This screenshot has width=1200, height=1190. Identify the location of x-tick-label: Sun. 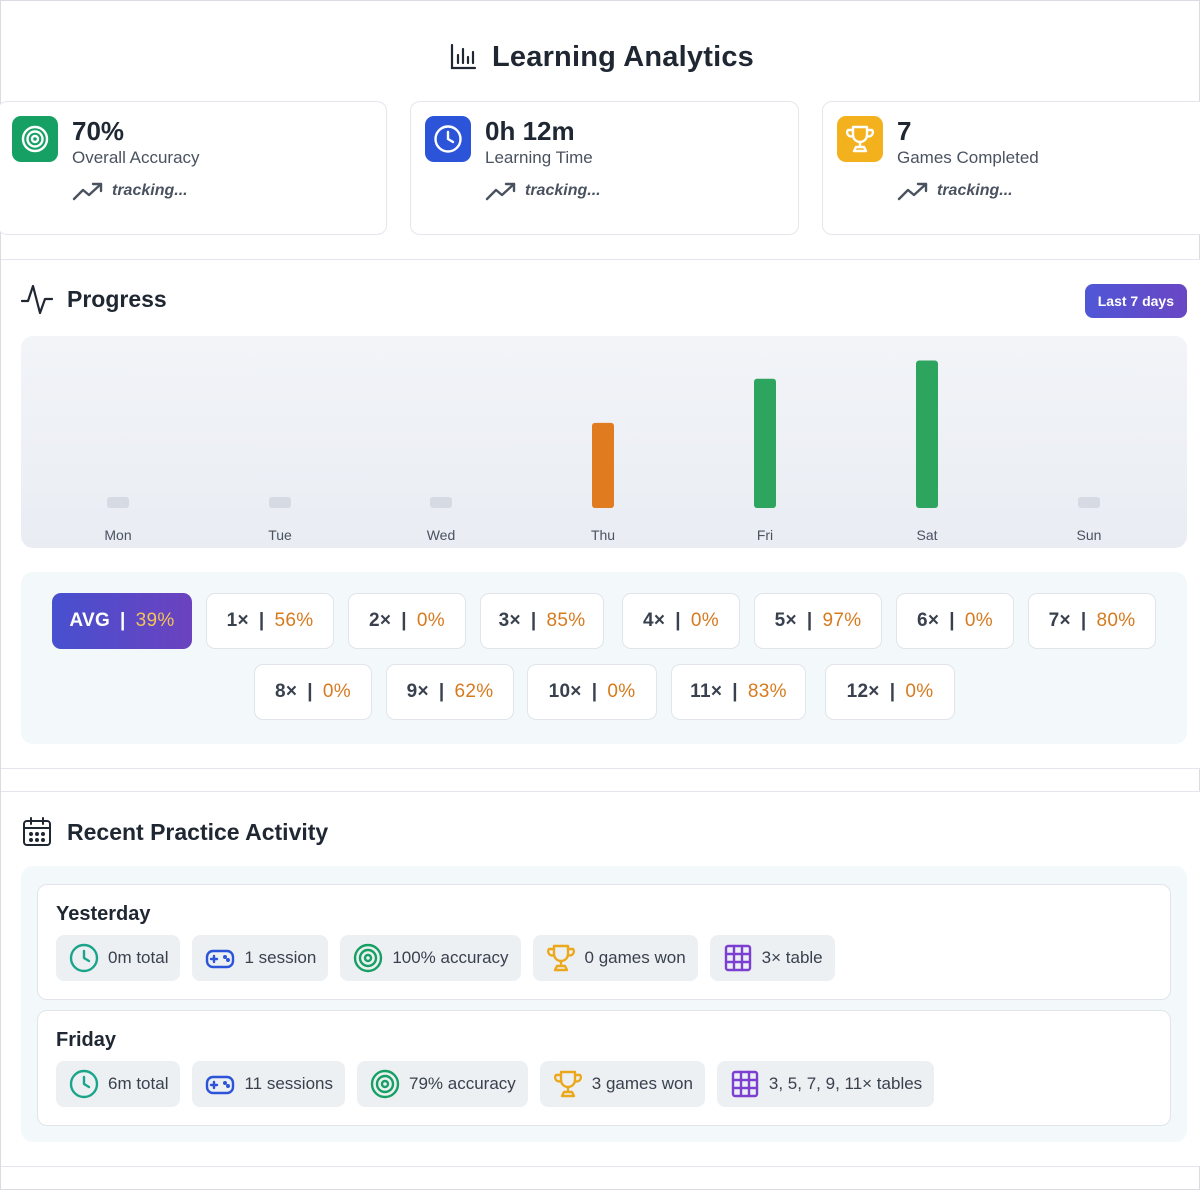
(1089, 535).